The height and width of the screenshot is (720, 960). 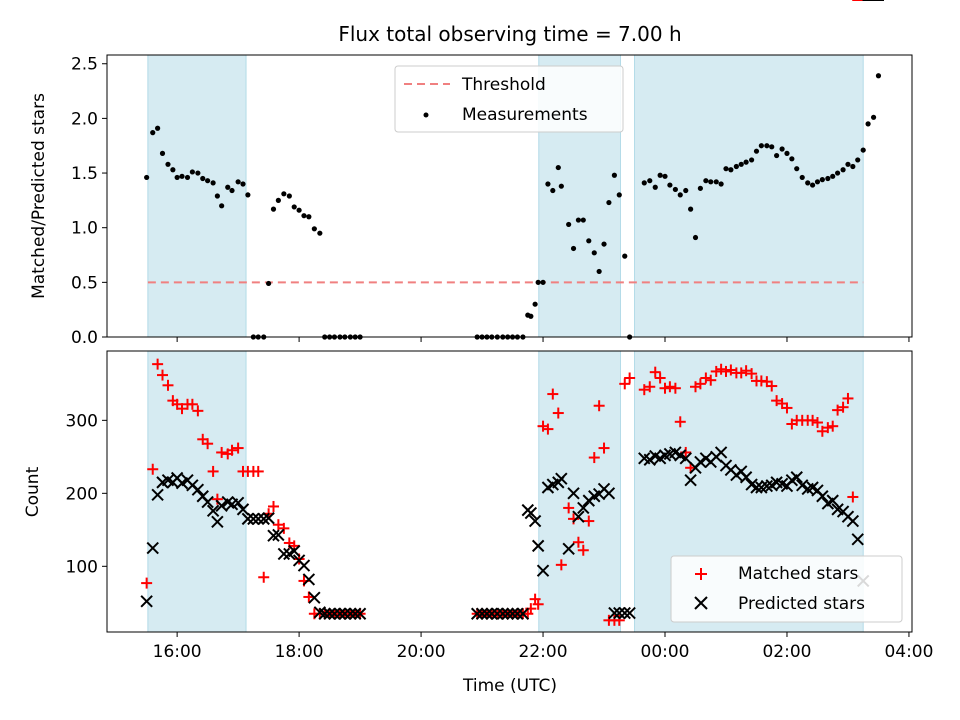 What do you see at coordinates (701, 603) in the screenshot?
I see `legend-predicted-swatch` at bounding box center [701, 603].